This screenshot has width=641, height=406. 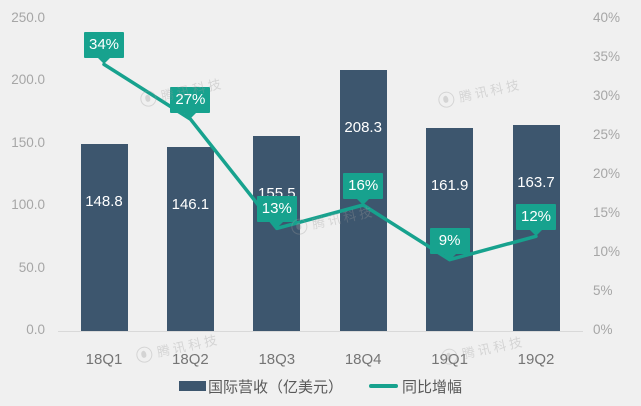 What do you see at coordinates (31, 267) in the screenshot?
I see `left-axis-tick: 50.0` at bounding box center [31, 267].